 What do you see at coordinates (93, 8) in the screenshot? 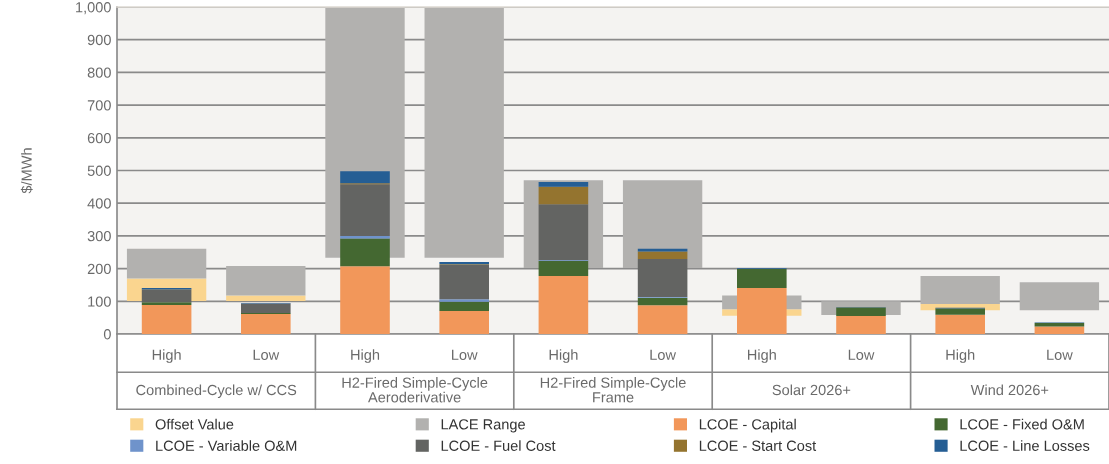
I see `y-tick-label: 1,000` at bounding box center [93, 8].